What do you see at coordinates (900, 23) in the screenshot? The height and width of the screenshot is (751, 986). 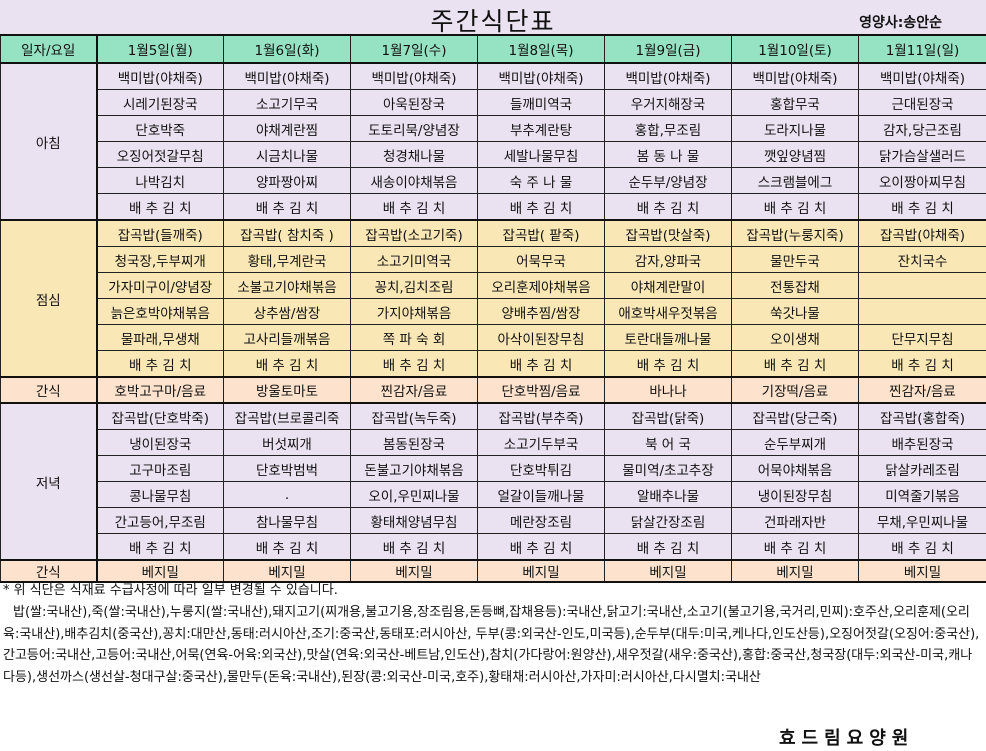 I see `dietitian-name: 영양사:송안순` at bounding box center [900, 23].